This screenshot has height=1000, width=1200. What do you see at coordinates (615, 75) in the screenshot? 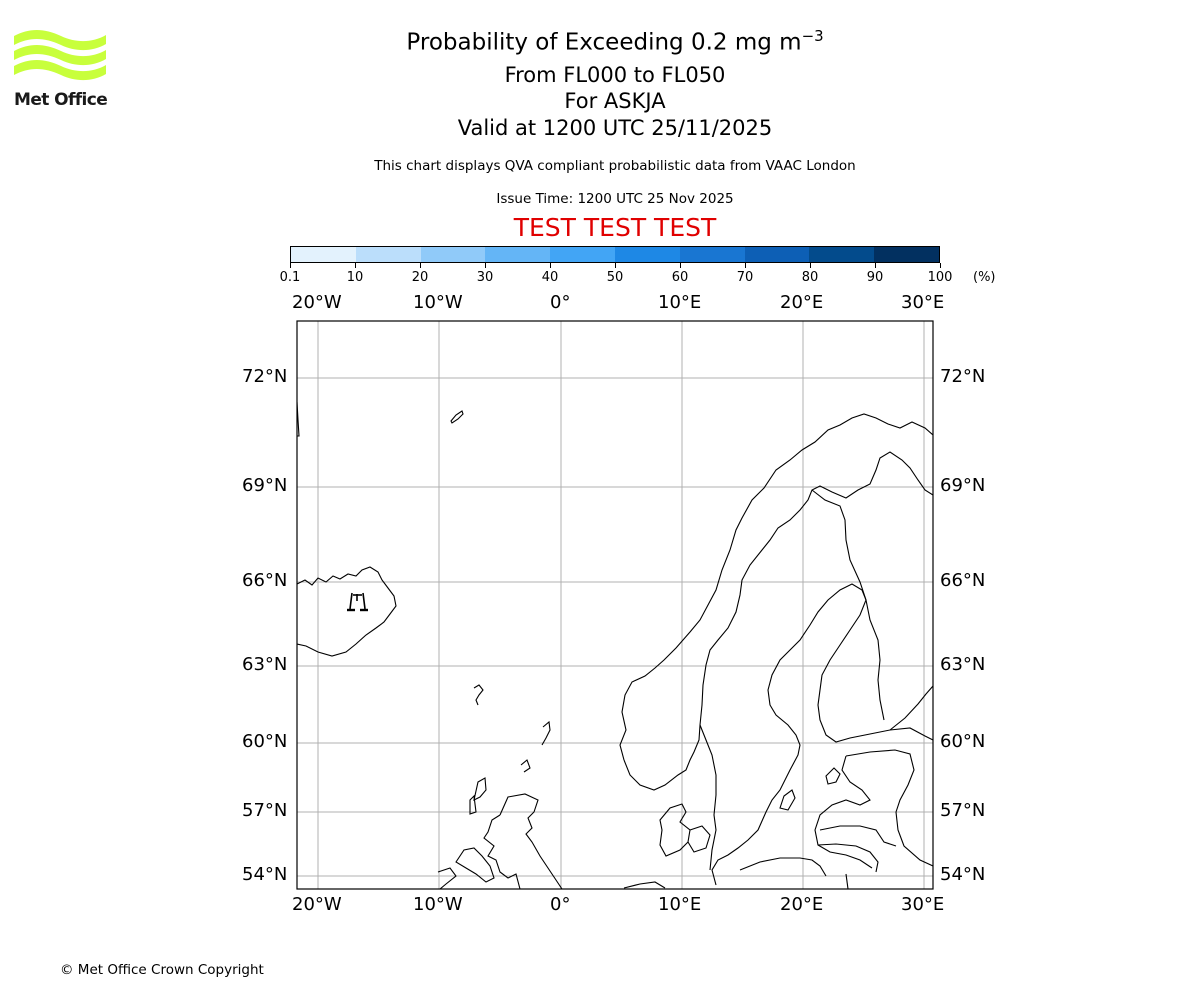
I see `flight-levels: From FL000 to FL050` at bounding box center [615, 75].